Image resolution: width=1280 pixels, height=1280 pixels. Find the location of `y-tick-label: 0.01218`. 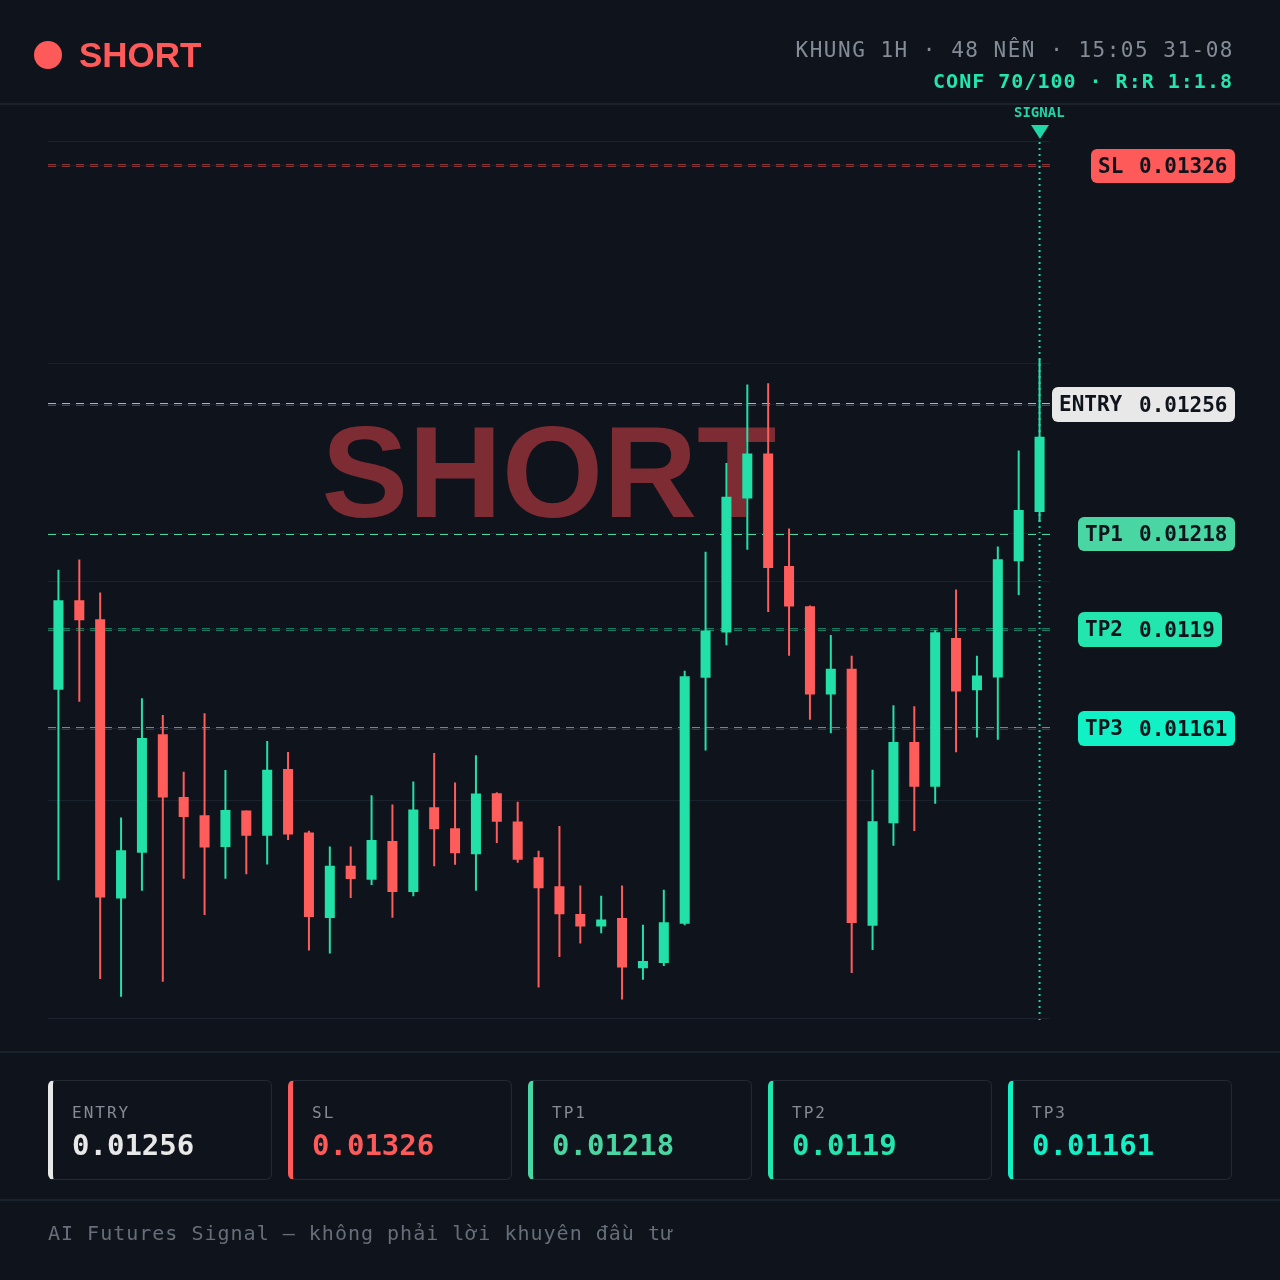

y-tick-label: 0.01218 is located at coordinates (1183, 534).